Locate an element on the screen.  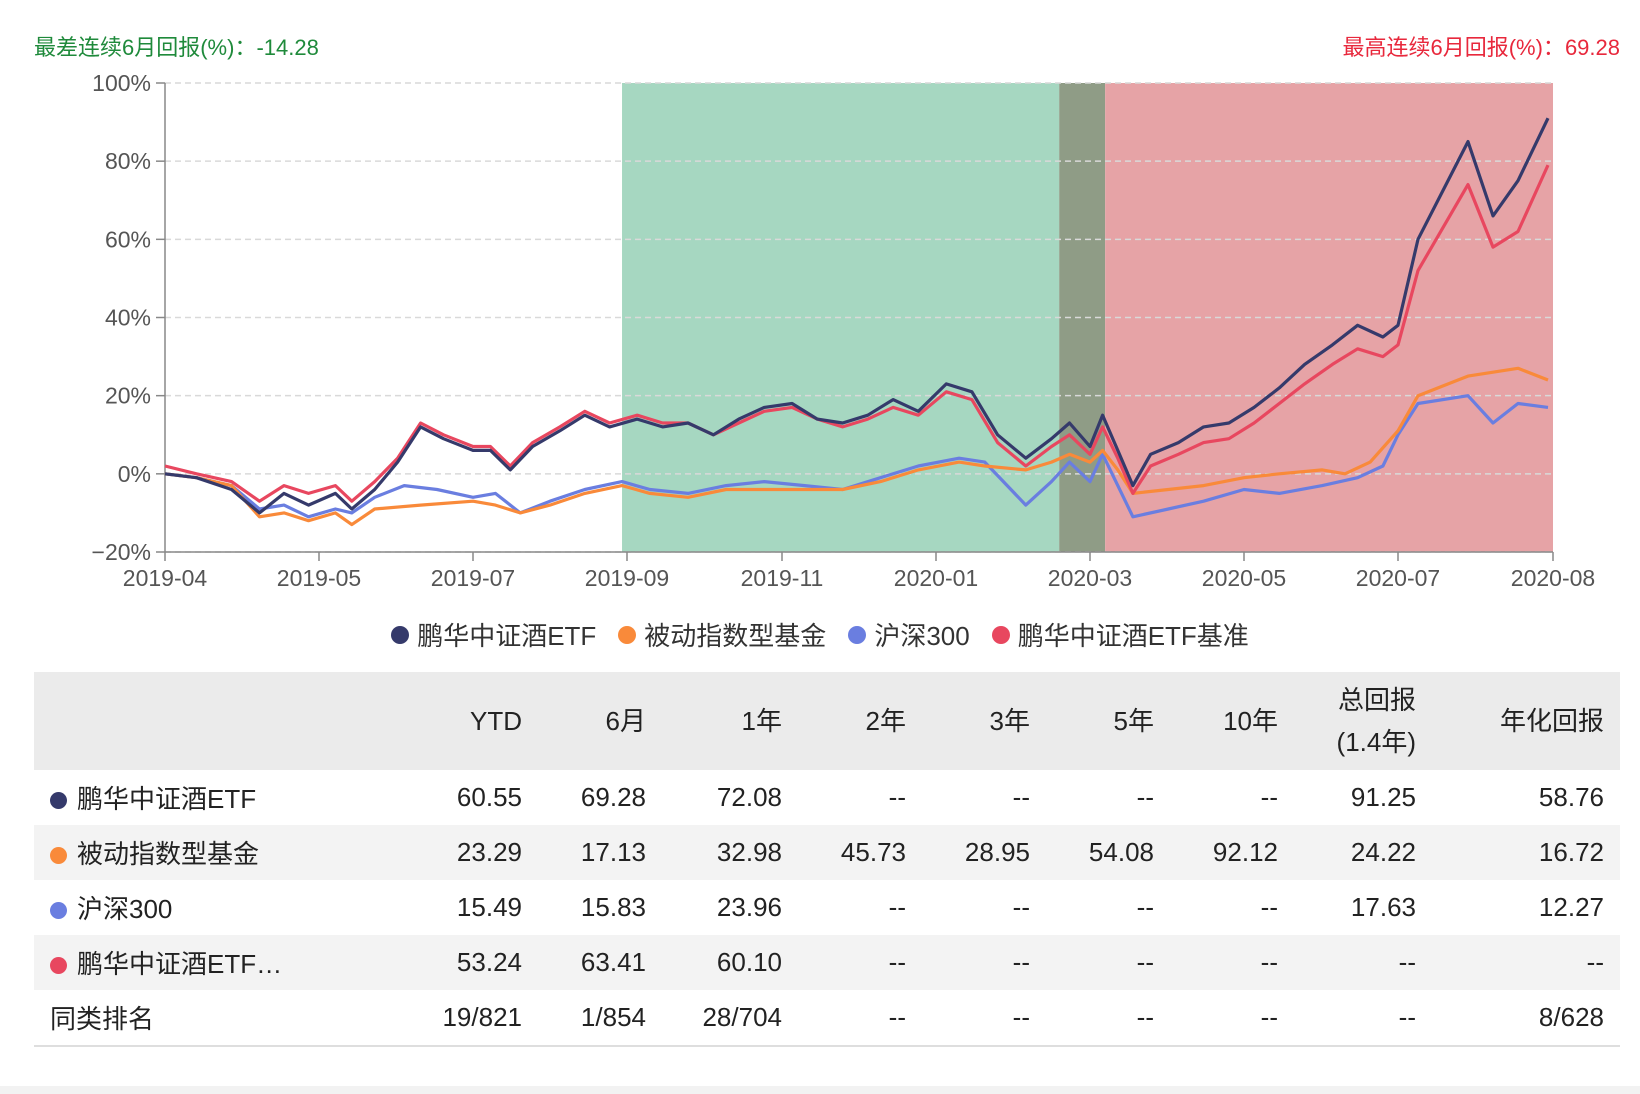
header-total-return: 总回报 (1.4年) is located at coordinates (1363, 721).